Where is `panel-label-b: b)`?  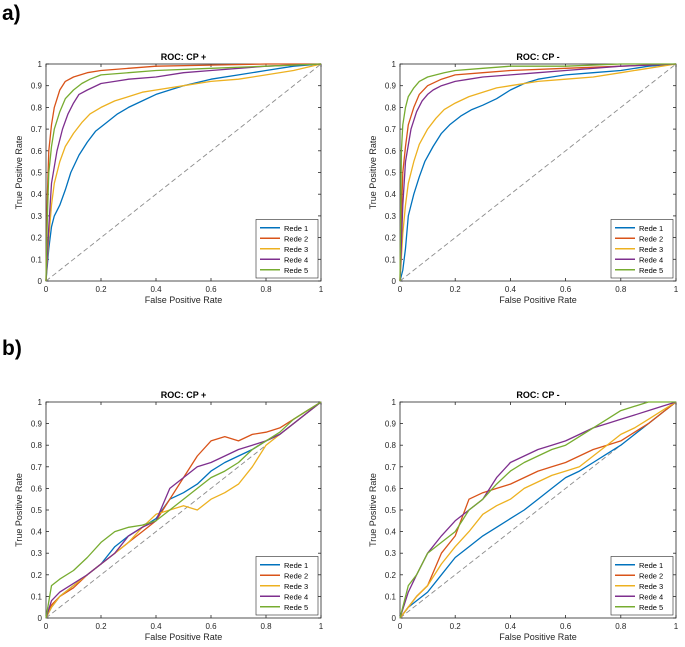 panel-label-b: b) is located at coordinates (12, 348).